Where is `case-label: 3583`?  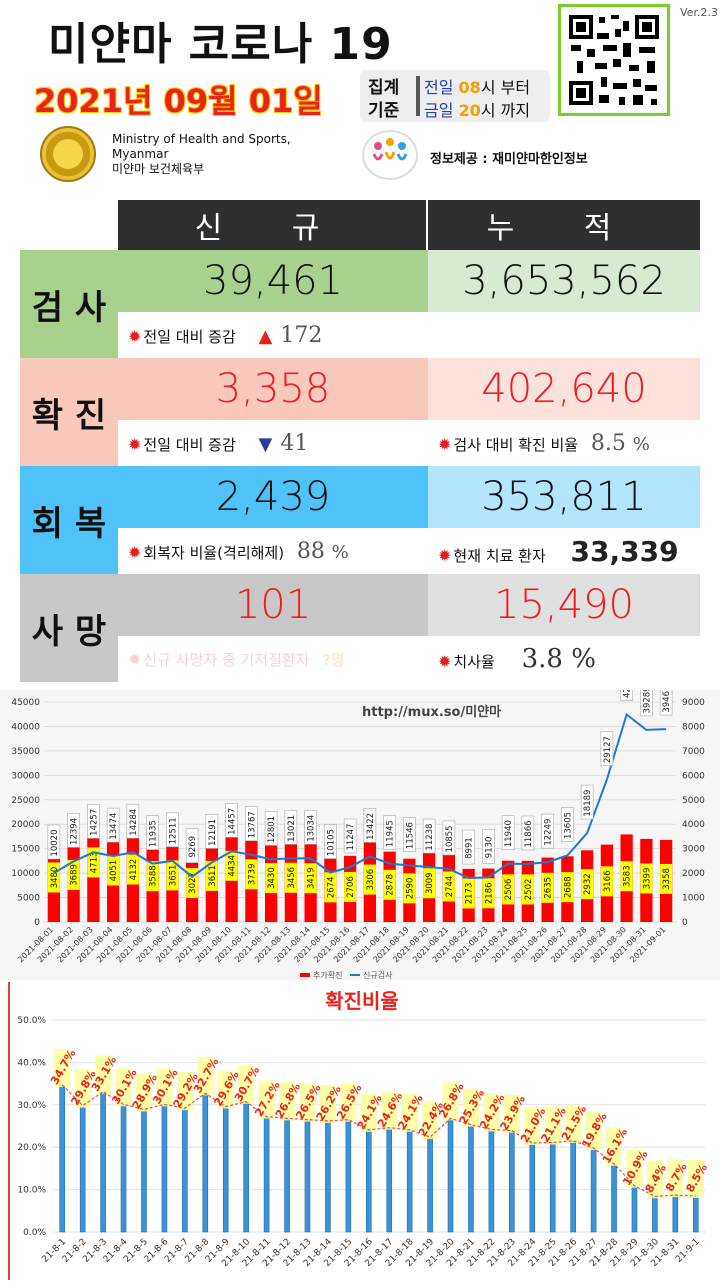 case-label: 3583 is located at coordinates (628, 876).